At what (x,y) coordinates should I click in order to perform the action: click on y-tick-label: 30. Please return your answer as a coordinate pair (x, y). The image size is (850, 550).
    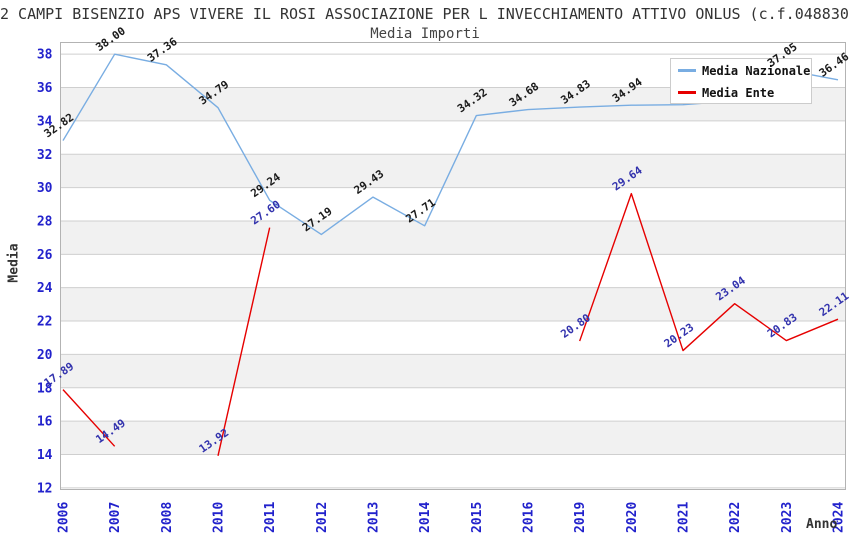
    Looking at the image, I should click on (45, 188).